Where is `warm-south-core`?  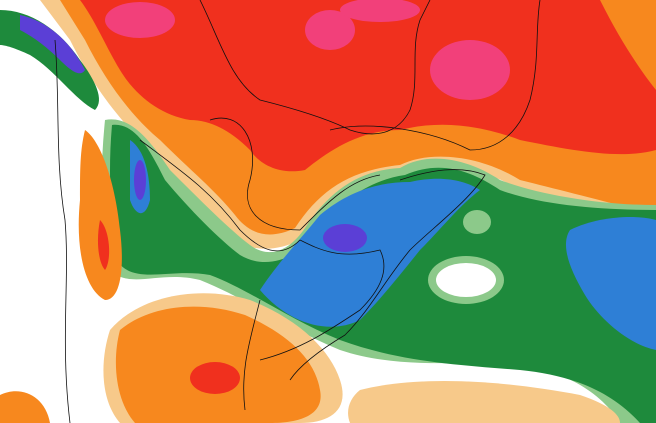 warm-south-core is located at coordinates (215, 378).